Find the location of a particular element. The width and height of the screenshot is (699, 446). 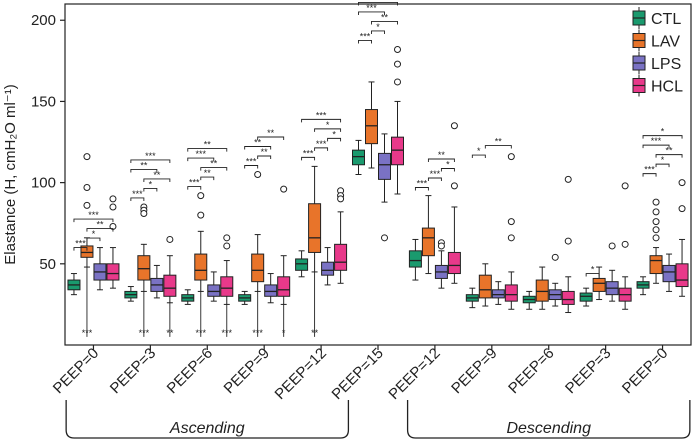

legend-item-lps: LPS is located at coordinates (656, 63).